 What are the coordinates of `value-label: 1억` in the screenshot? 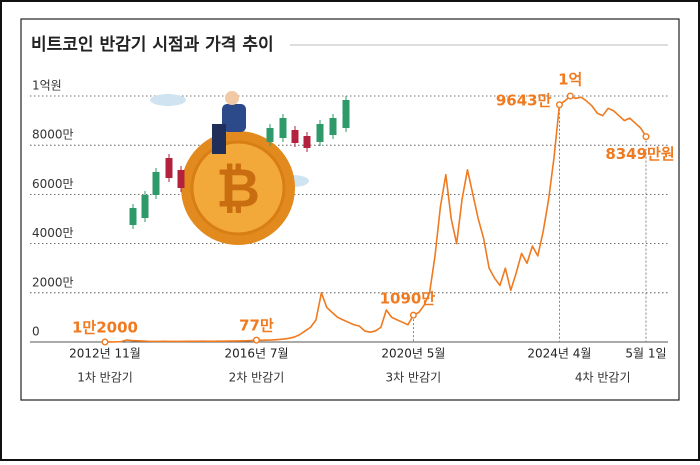 It's located at (570, 80).